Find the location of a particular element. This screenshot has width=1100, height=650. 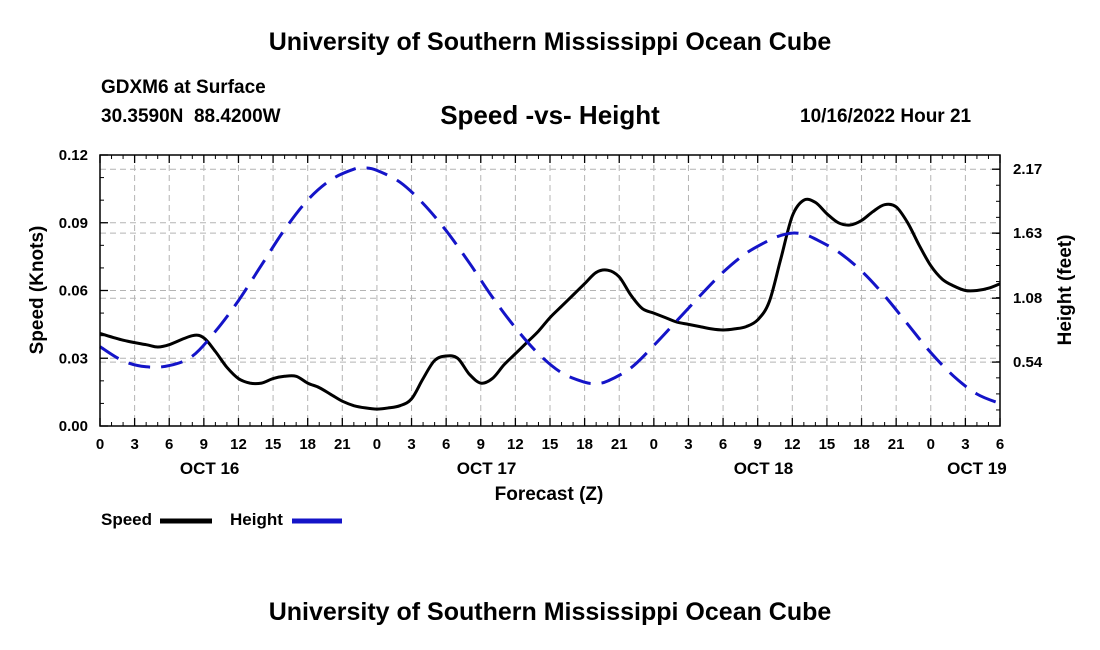

station-label: GDXM6 at Surface is located at coordinates (183, 87).